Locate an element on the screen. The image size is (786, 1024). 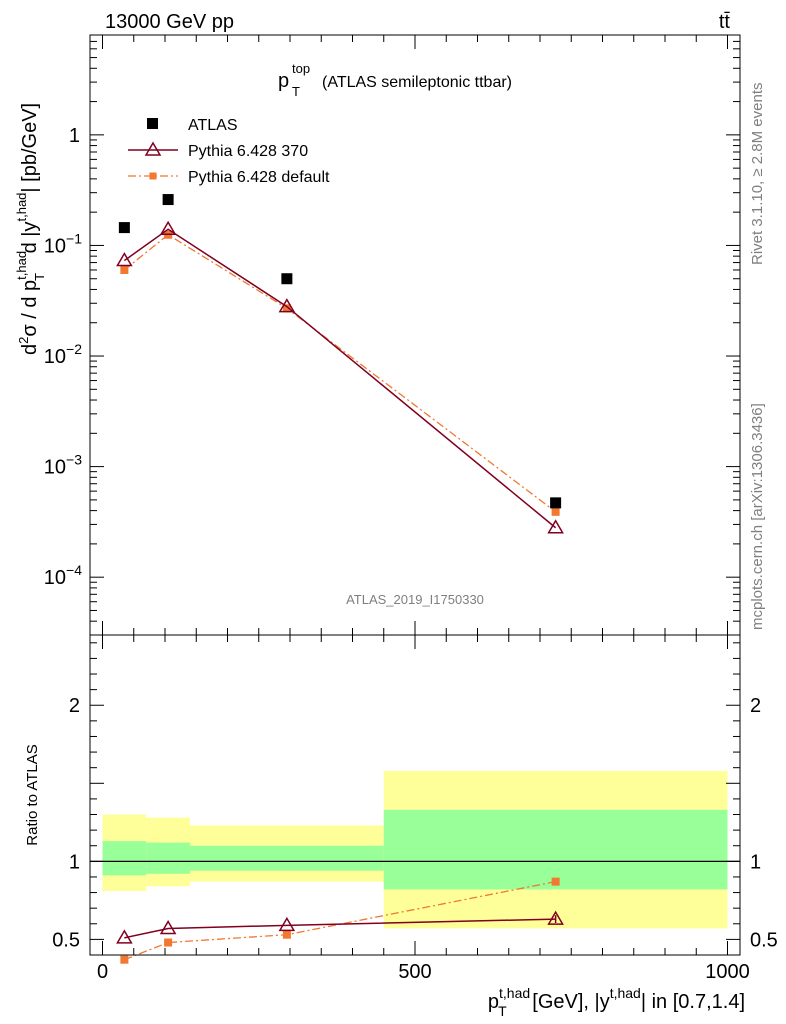
process-label: tt̄ is located at coordinates (725, 22).